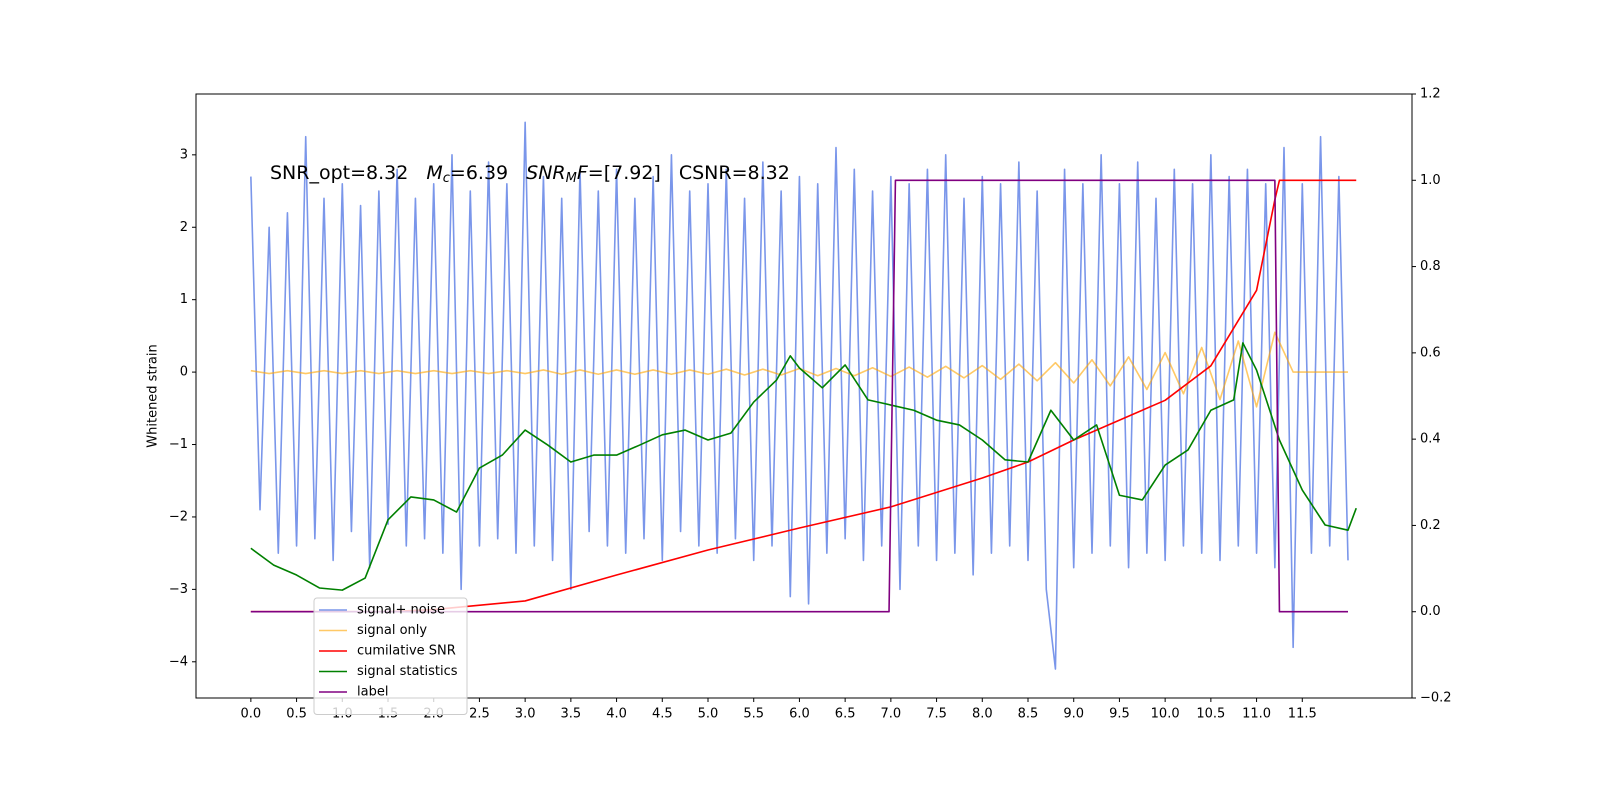 This screenshot has height=800, width=1600. I want to click on y-tick-label: −1, so click(178, 444).